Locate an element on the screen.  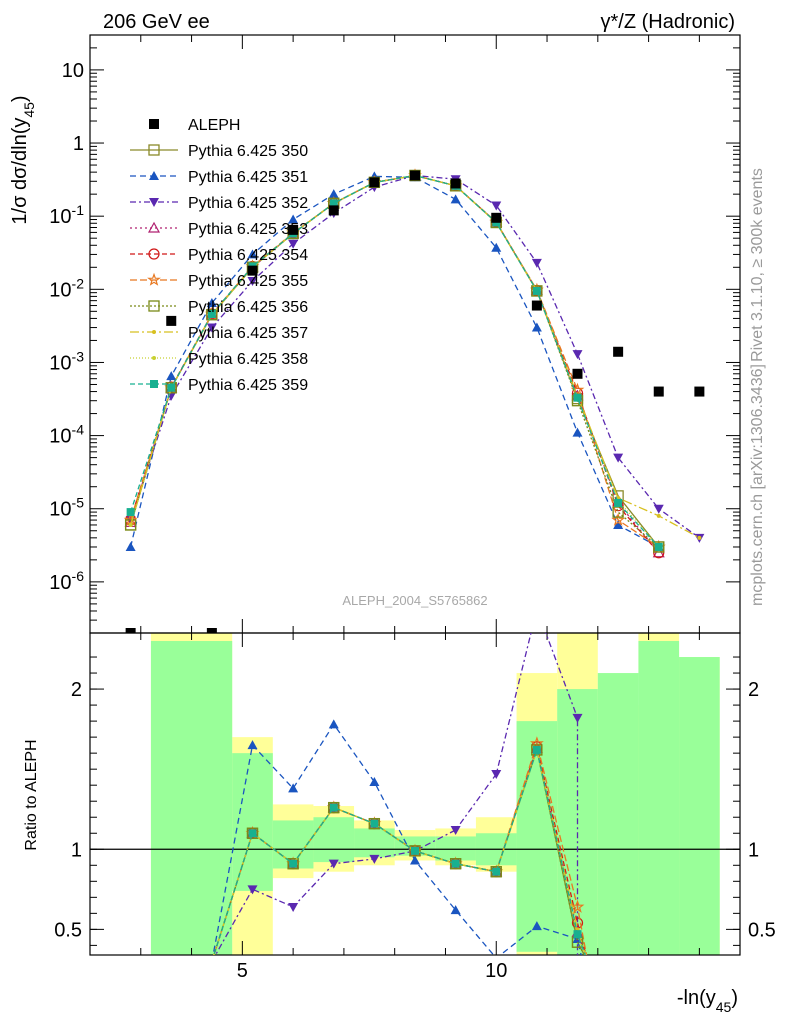
ratio-ylabel: Ratio to ALEPH is located at coordinates (31, 794).